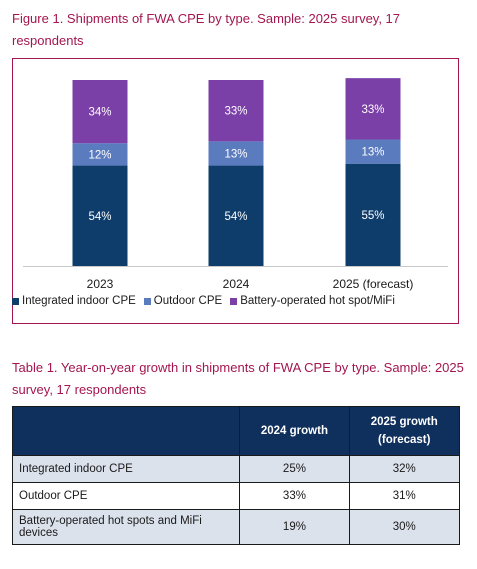 The width and height of the screenshot is (477, 569). Describe the element at coordinates (294, 496) in the screenshot. I see `row-growth-2024: 33%` at that location.